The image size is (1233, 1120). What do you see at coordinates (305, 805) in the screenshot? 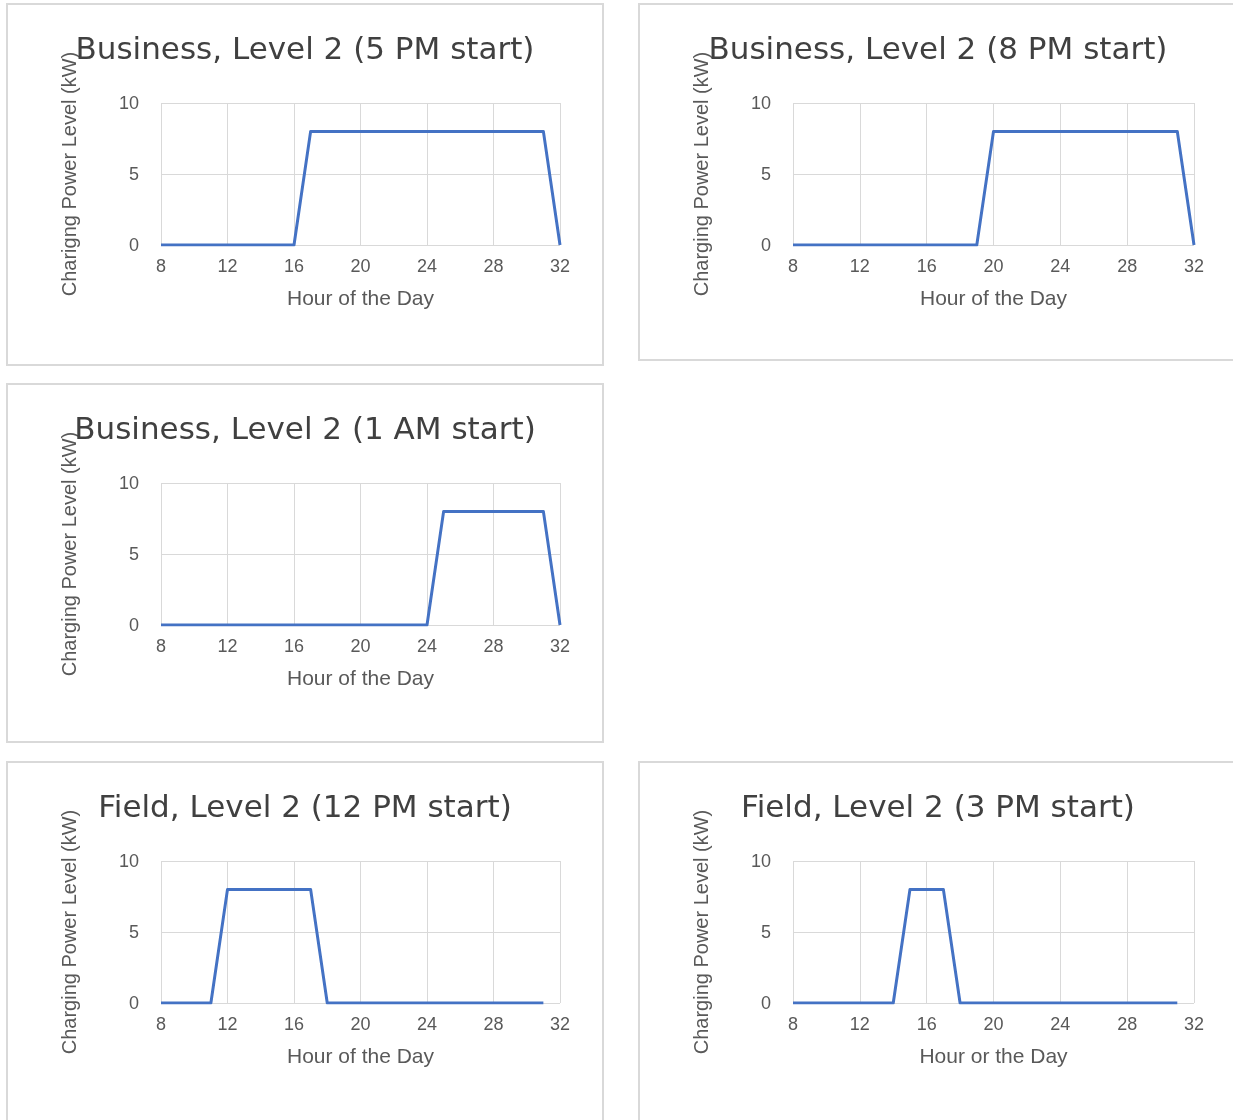
I see `chart-title: Field, Level 2 (12 PM start)` at bounding box center [305, 805].